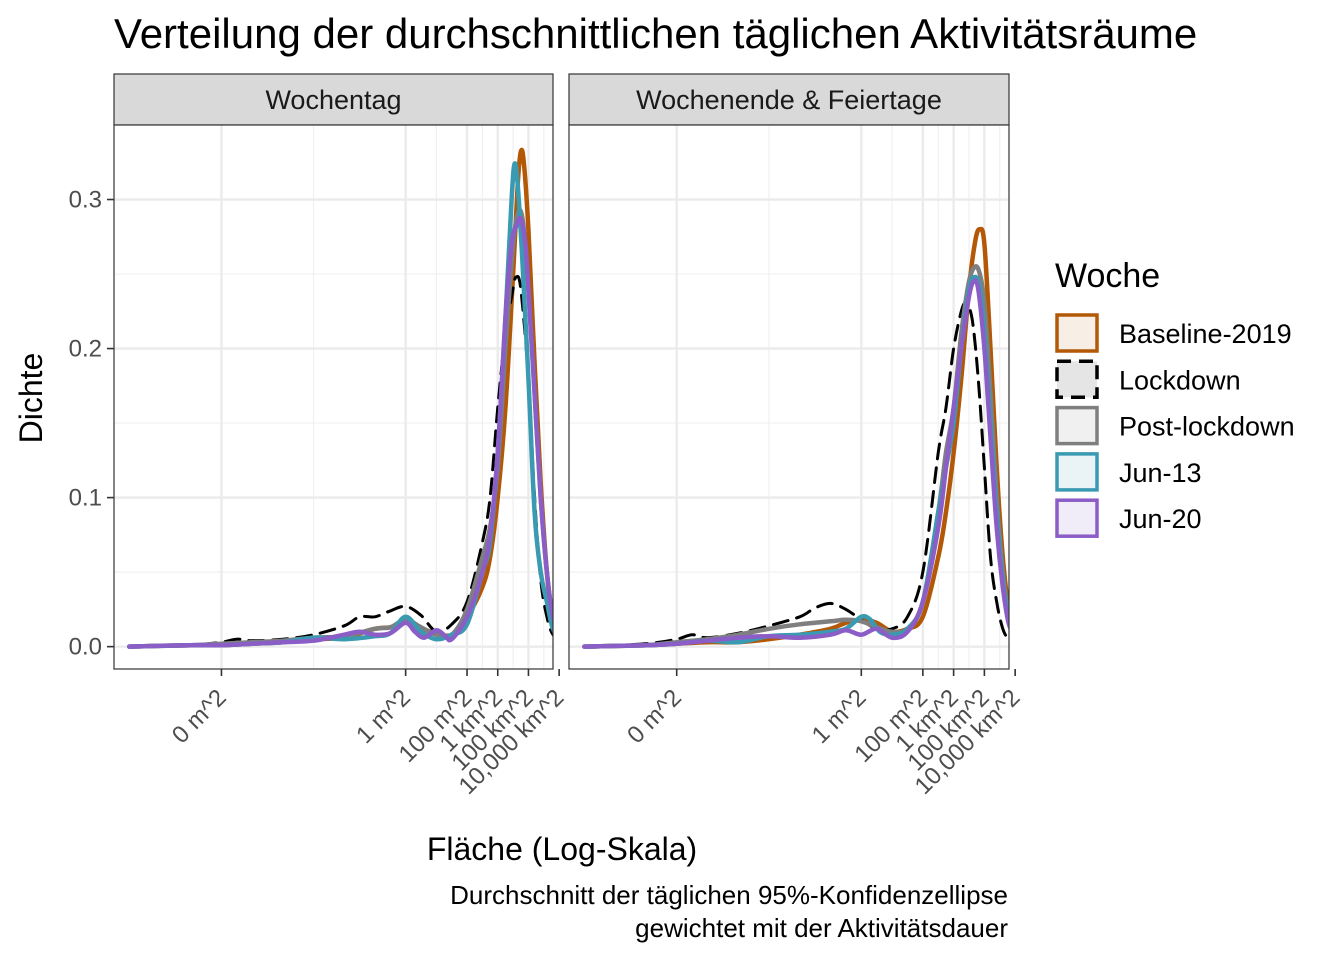 Image resolution: width=1344 pixels, height=960 pixels. I want to click on legend-label: Post-lockdown, so click(1207, 427).